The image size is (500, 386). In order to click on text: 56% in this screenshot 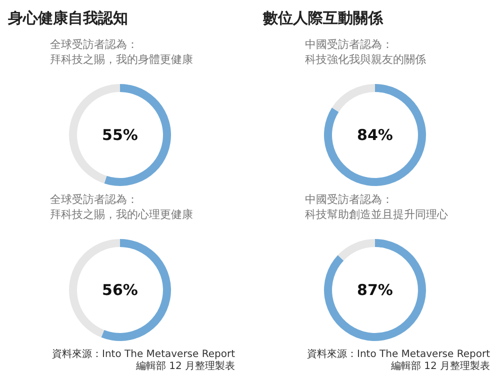, I will do `click(120, 290)`.